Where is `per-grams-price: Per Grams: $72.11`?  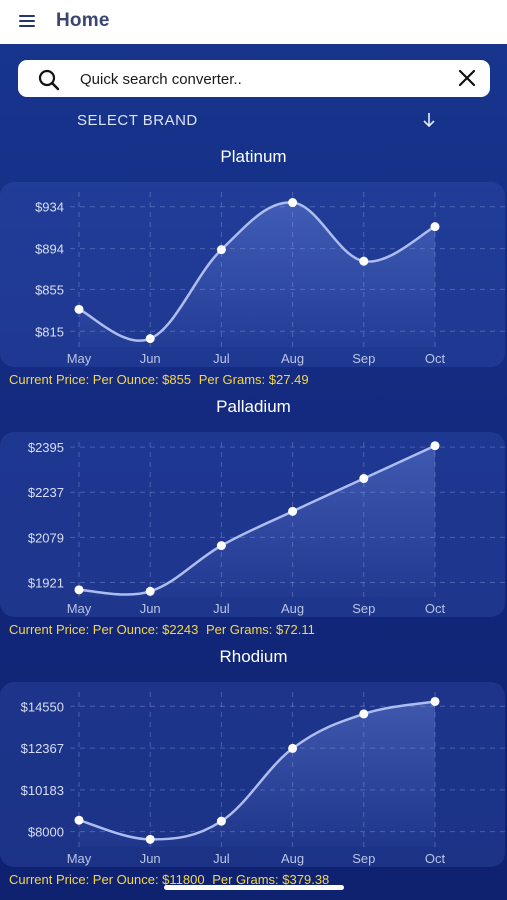
per-grams-price: Per Grams: $72.11 is located at coordinates (260, 629).